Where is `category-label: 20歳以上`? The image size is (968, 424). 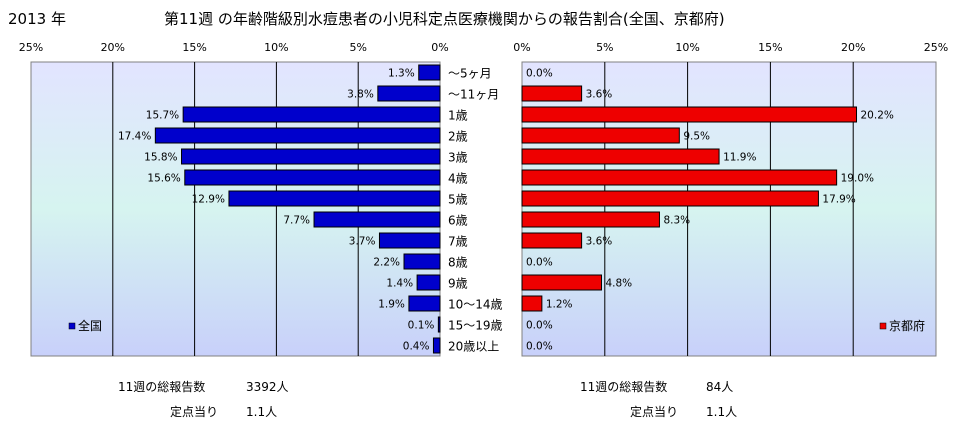
category-label: 20歳以上 is located at coordinates (473, 347).